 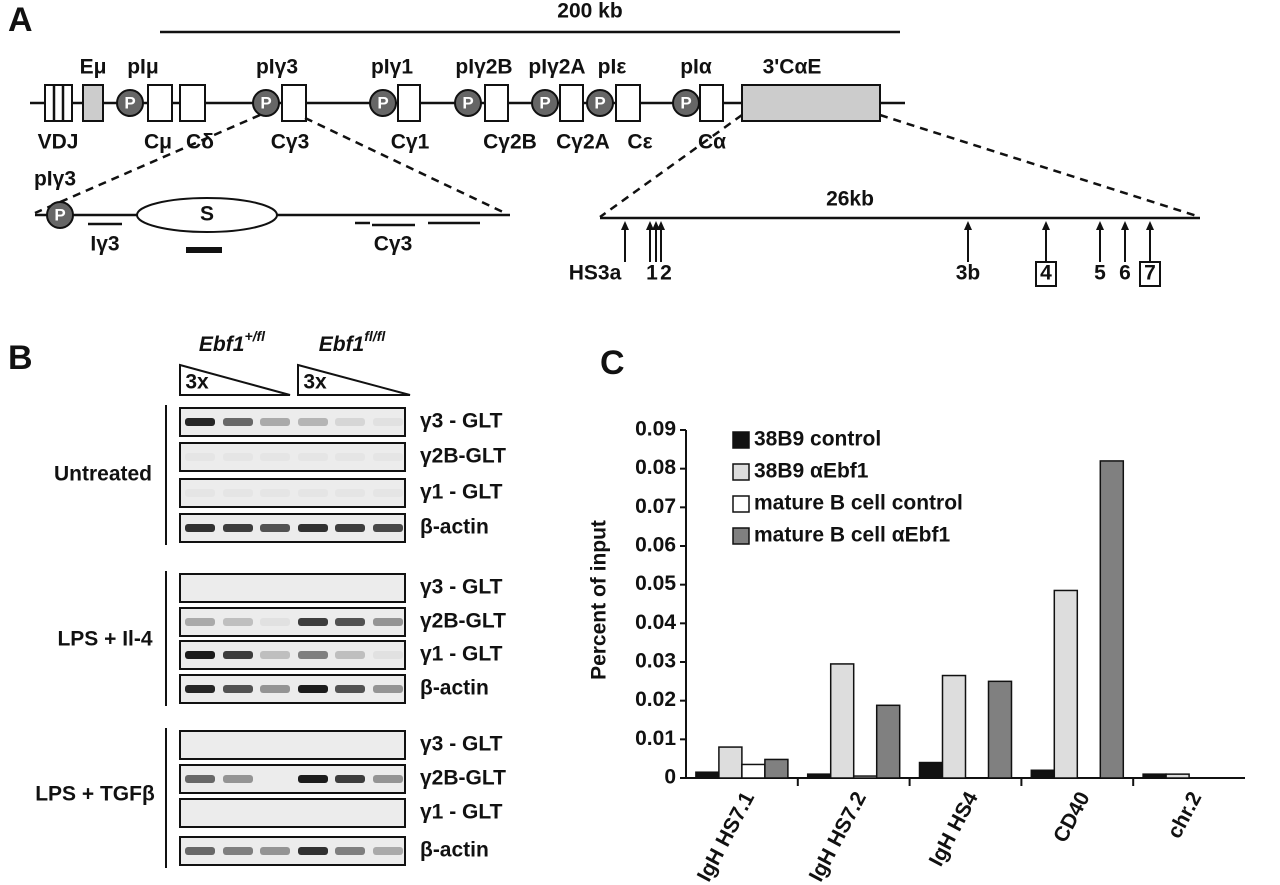 What do you see at coordinates (712, 142) in the screenshot?
I see `gene-label: Cα` at bounding box center [712, 142].